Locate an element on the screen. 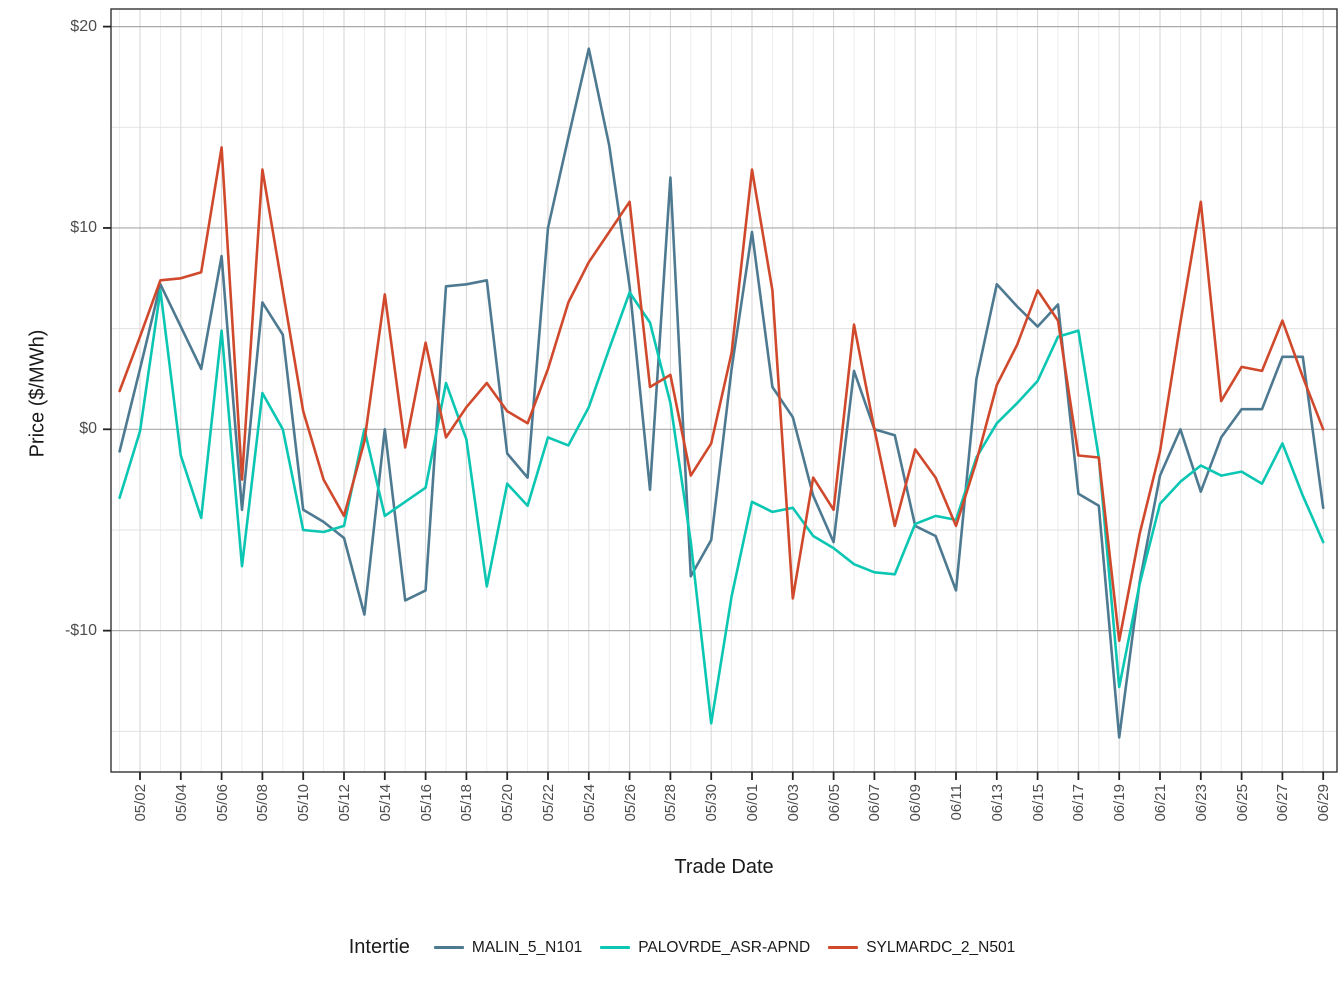 The height and width of the screenshot is (1008, 1344). legend-title: Intertie is located at coordinates (379, 947).